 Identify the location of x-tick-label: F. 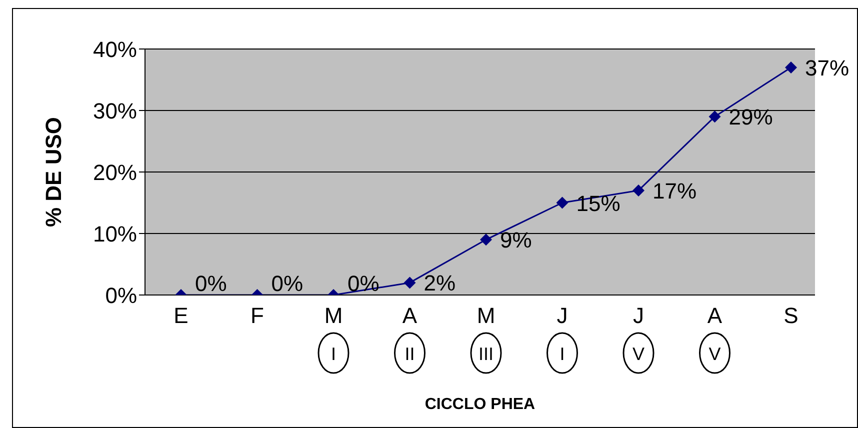
(257, 315).